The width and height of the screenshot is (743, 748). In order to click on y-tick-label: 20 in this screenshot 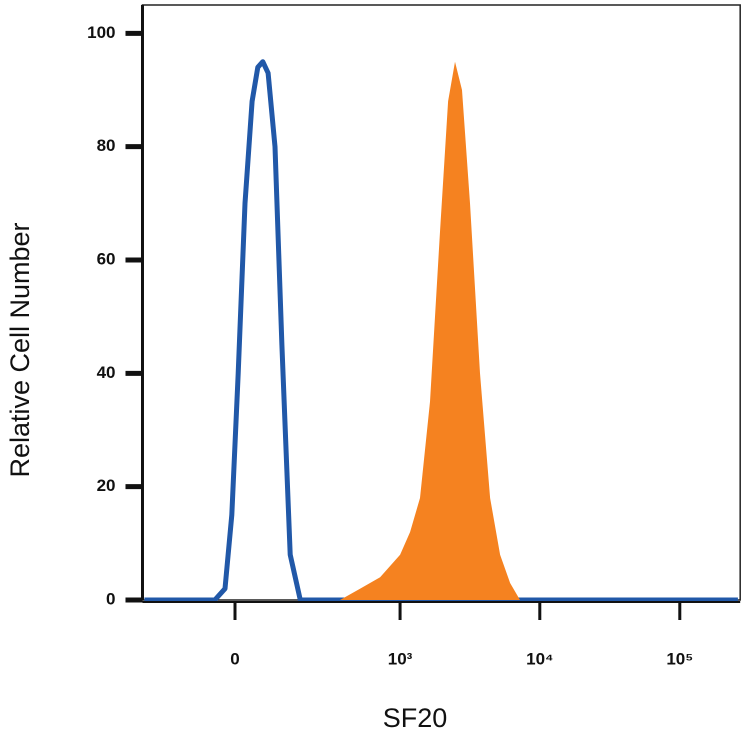, I will do `click(106, 485)`.